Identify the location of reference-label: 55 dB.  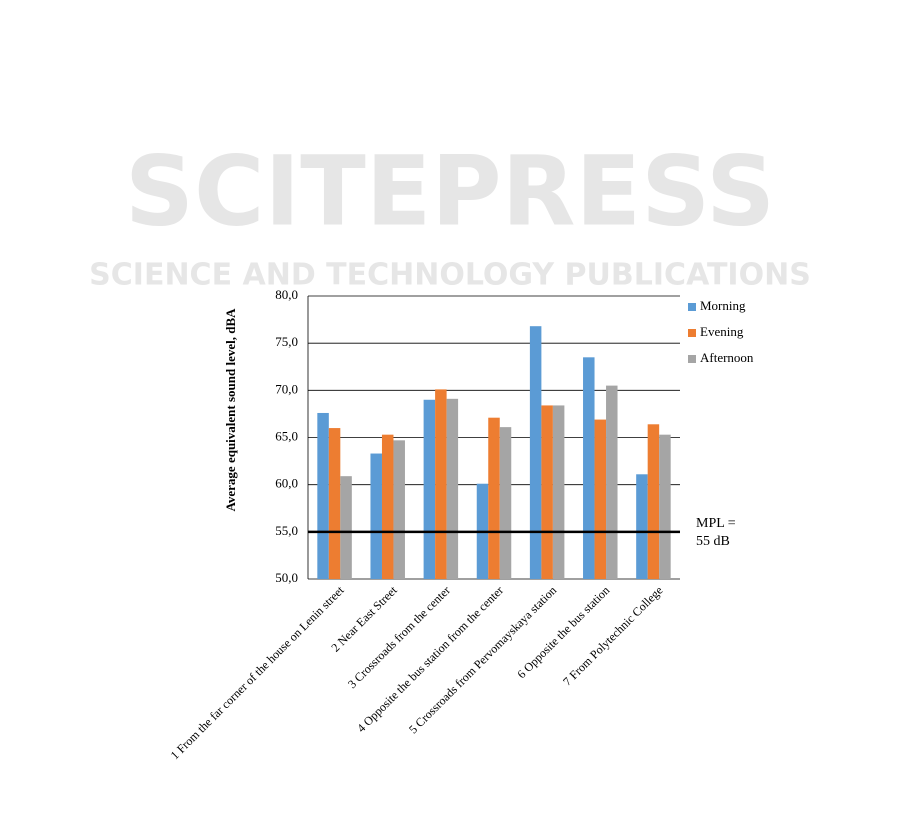
(713, 541).